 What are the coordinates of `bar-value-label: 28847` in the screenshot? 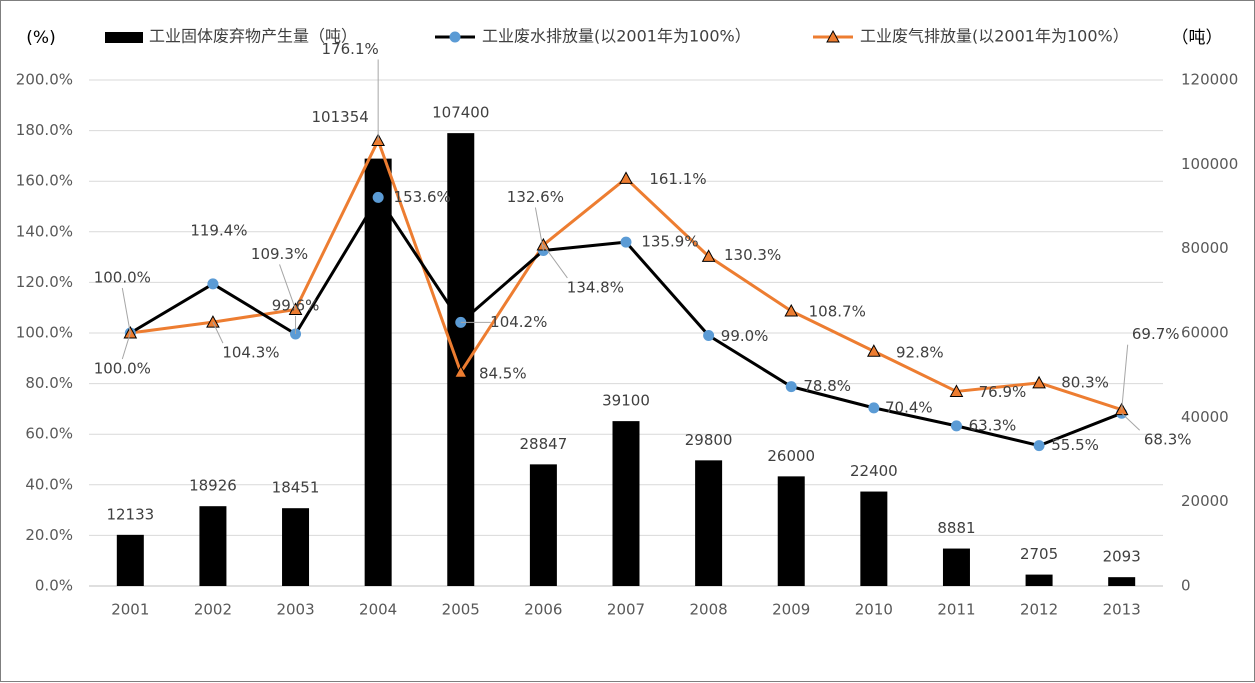 It's located at (544, 444).